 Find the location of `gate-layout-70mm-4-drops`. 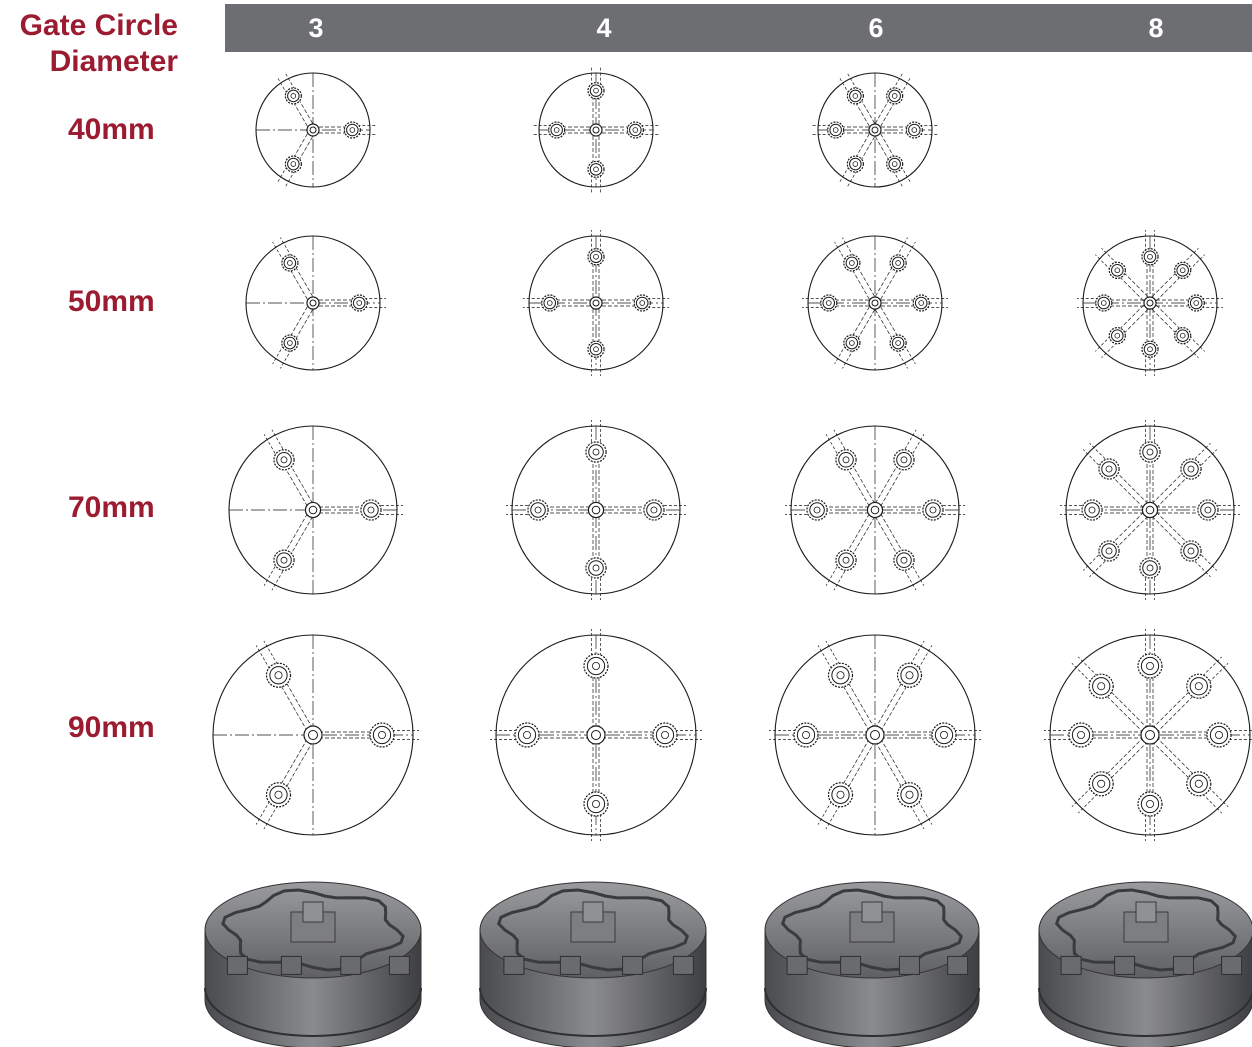

gate-layout-70mm-4-drops is located at coordinates (596, 510).